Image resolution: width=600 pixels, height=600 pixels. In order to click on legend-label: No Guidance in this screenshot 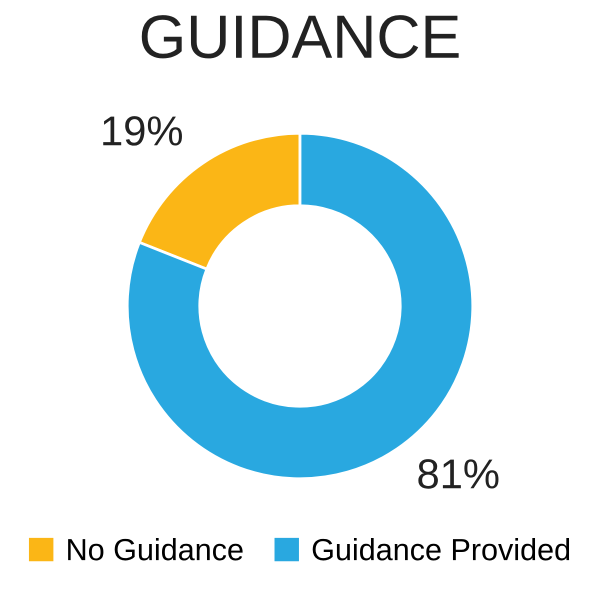, I will do `click(155, 549)`.